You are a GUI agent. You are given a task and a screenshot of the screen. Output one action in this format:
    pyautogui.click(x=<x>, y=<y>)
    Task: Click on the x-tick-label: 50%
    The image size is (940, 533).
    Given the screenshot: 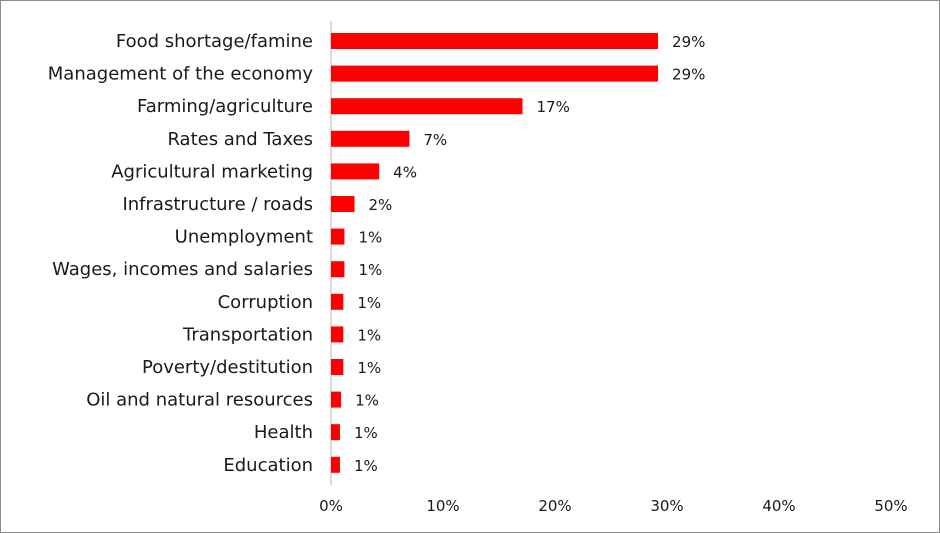 What is the action you would take?
    pyautogui.click(x=890, y=506)
    